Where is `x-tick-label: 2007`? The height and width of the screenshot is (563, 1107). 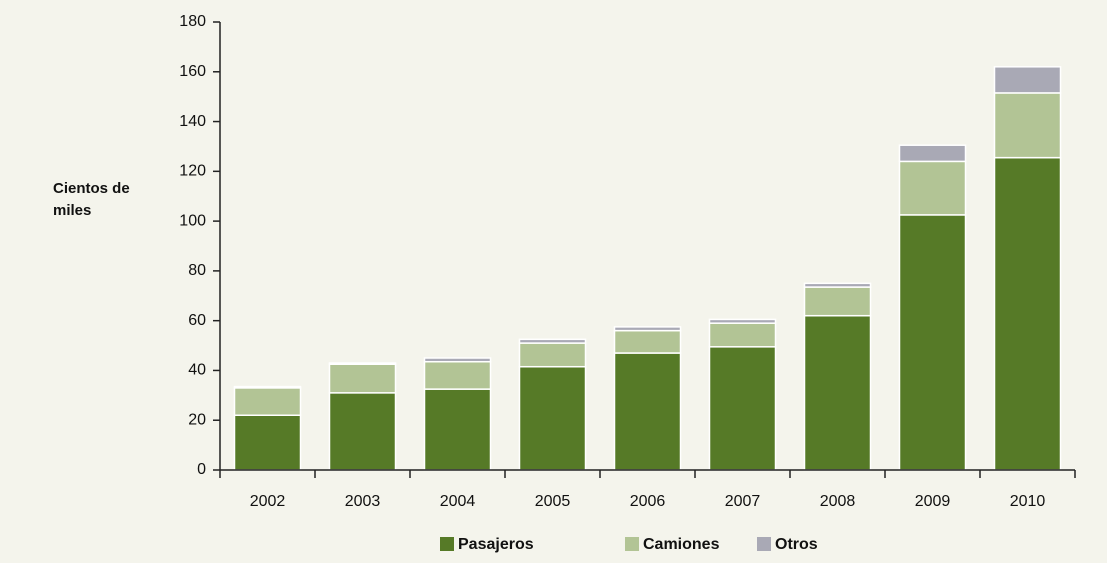 x-tick-label: 2007 is located at coordinates (743, 501).